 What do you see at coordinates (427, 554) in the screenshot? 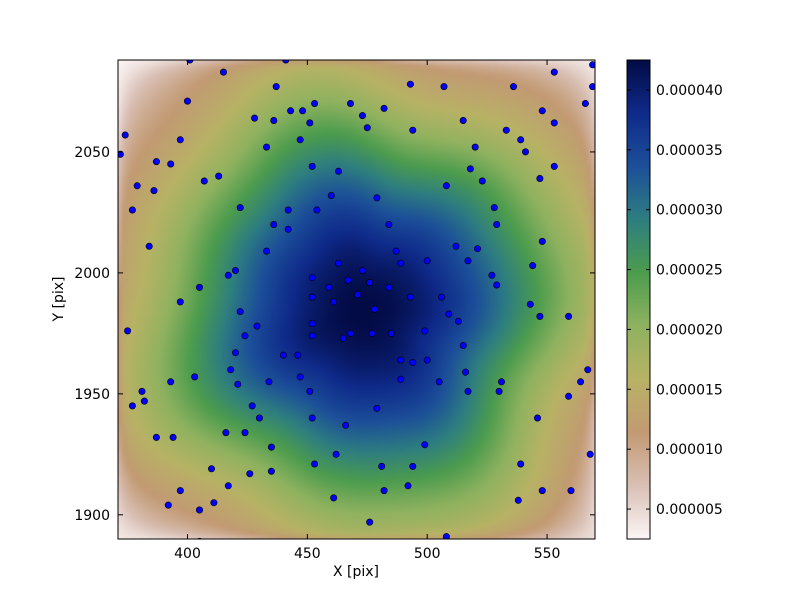
I see `x-tick-label: 500` at bounding box center [427, 554].